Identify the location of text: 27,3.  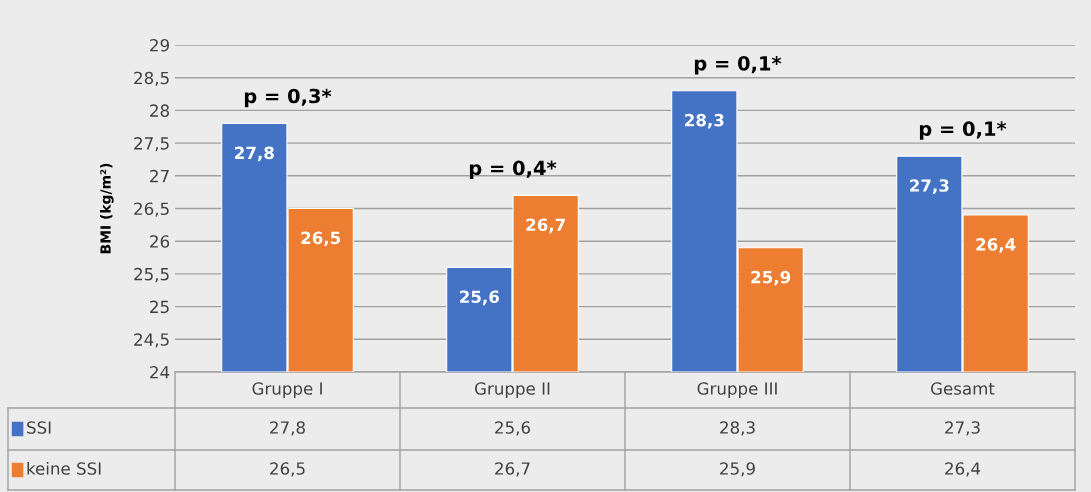
(929, 186).